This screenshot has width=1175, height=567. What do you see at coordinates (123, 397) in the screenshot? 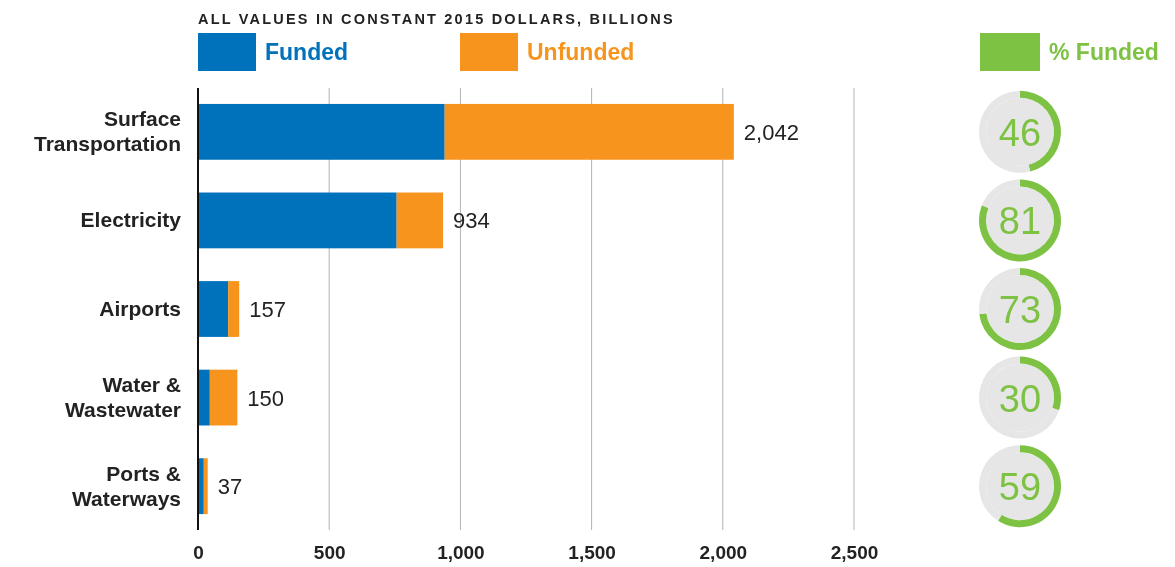
I see `y-tick-label: Water & Wastewater` at bounding box center [123, 397].